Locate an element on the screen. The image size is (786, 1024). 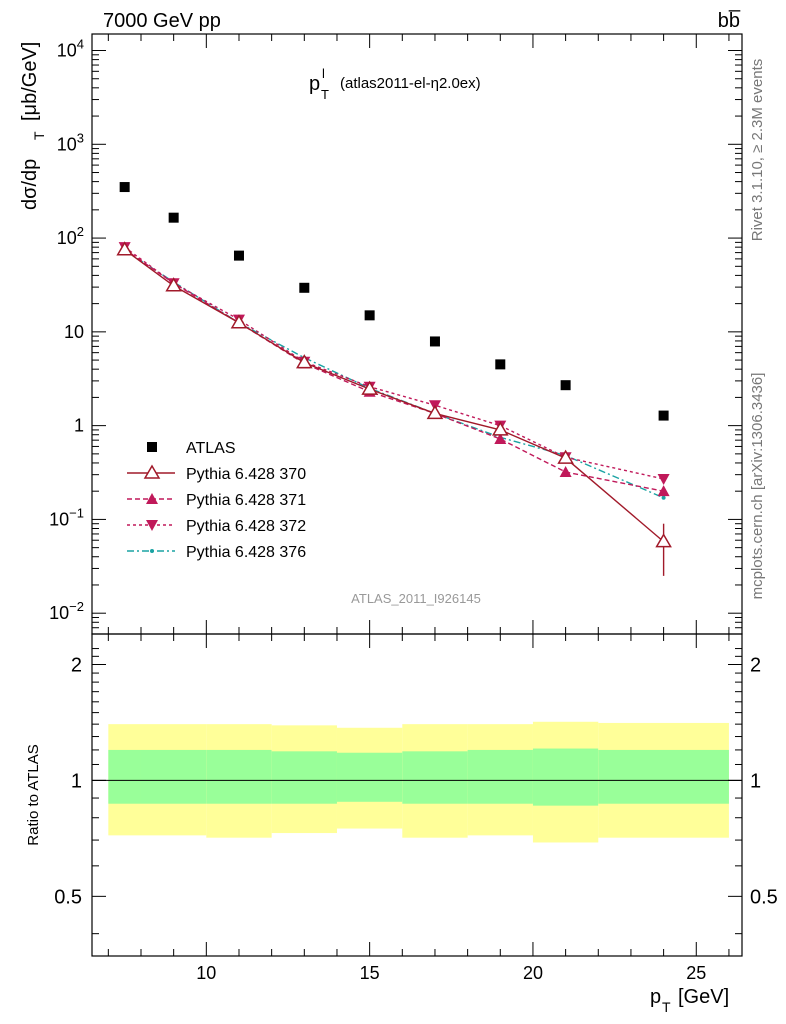
y-tick-label: 10⁻¹ is located at coordinates (66, 517).